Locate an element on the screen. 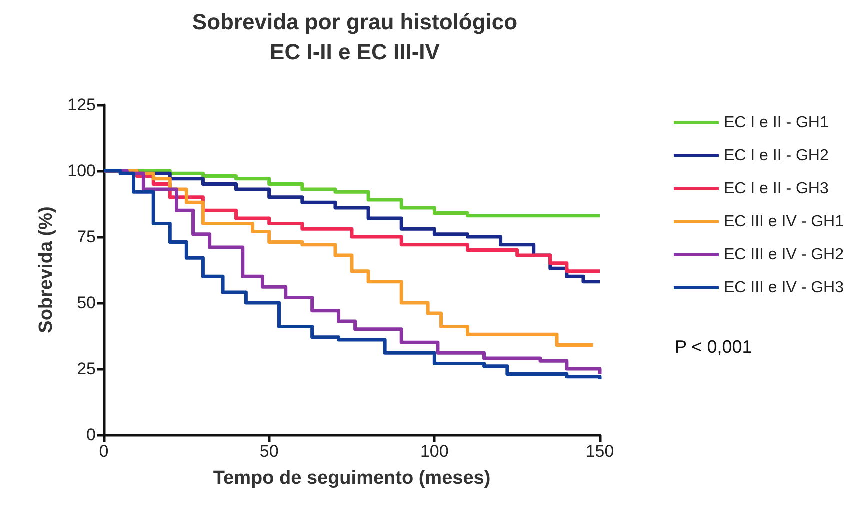 Image resolution: width=859 pixels, height=520 pixels. x-tick-label: 50 is located at coordinates (269, 451).